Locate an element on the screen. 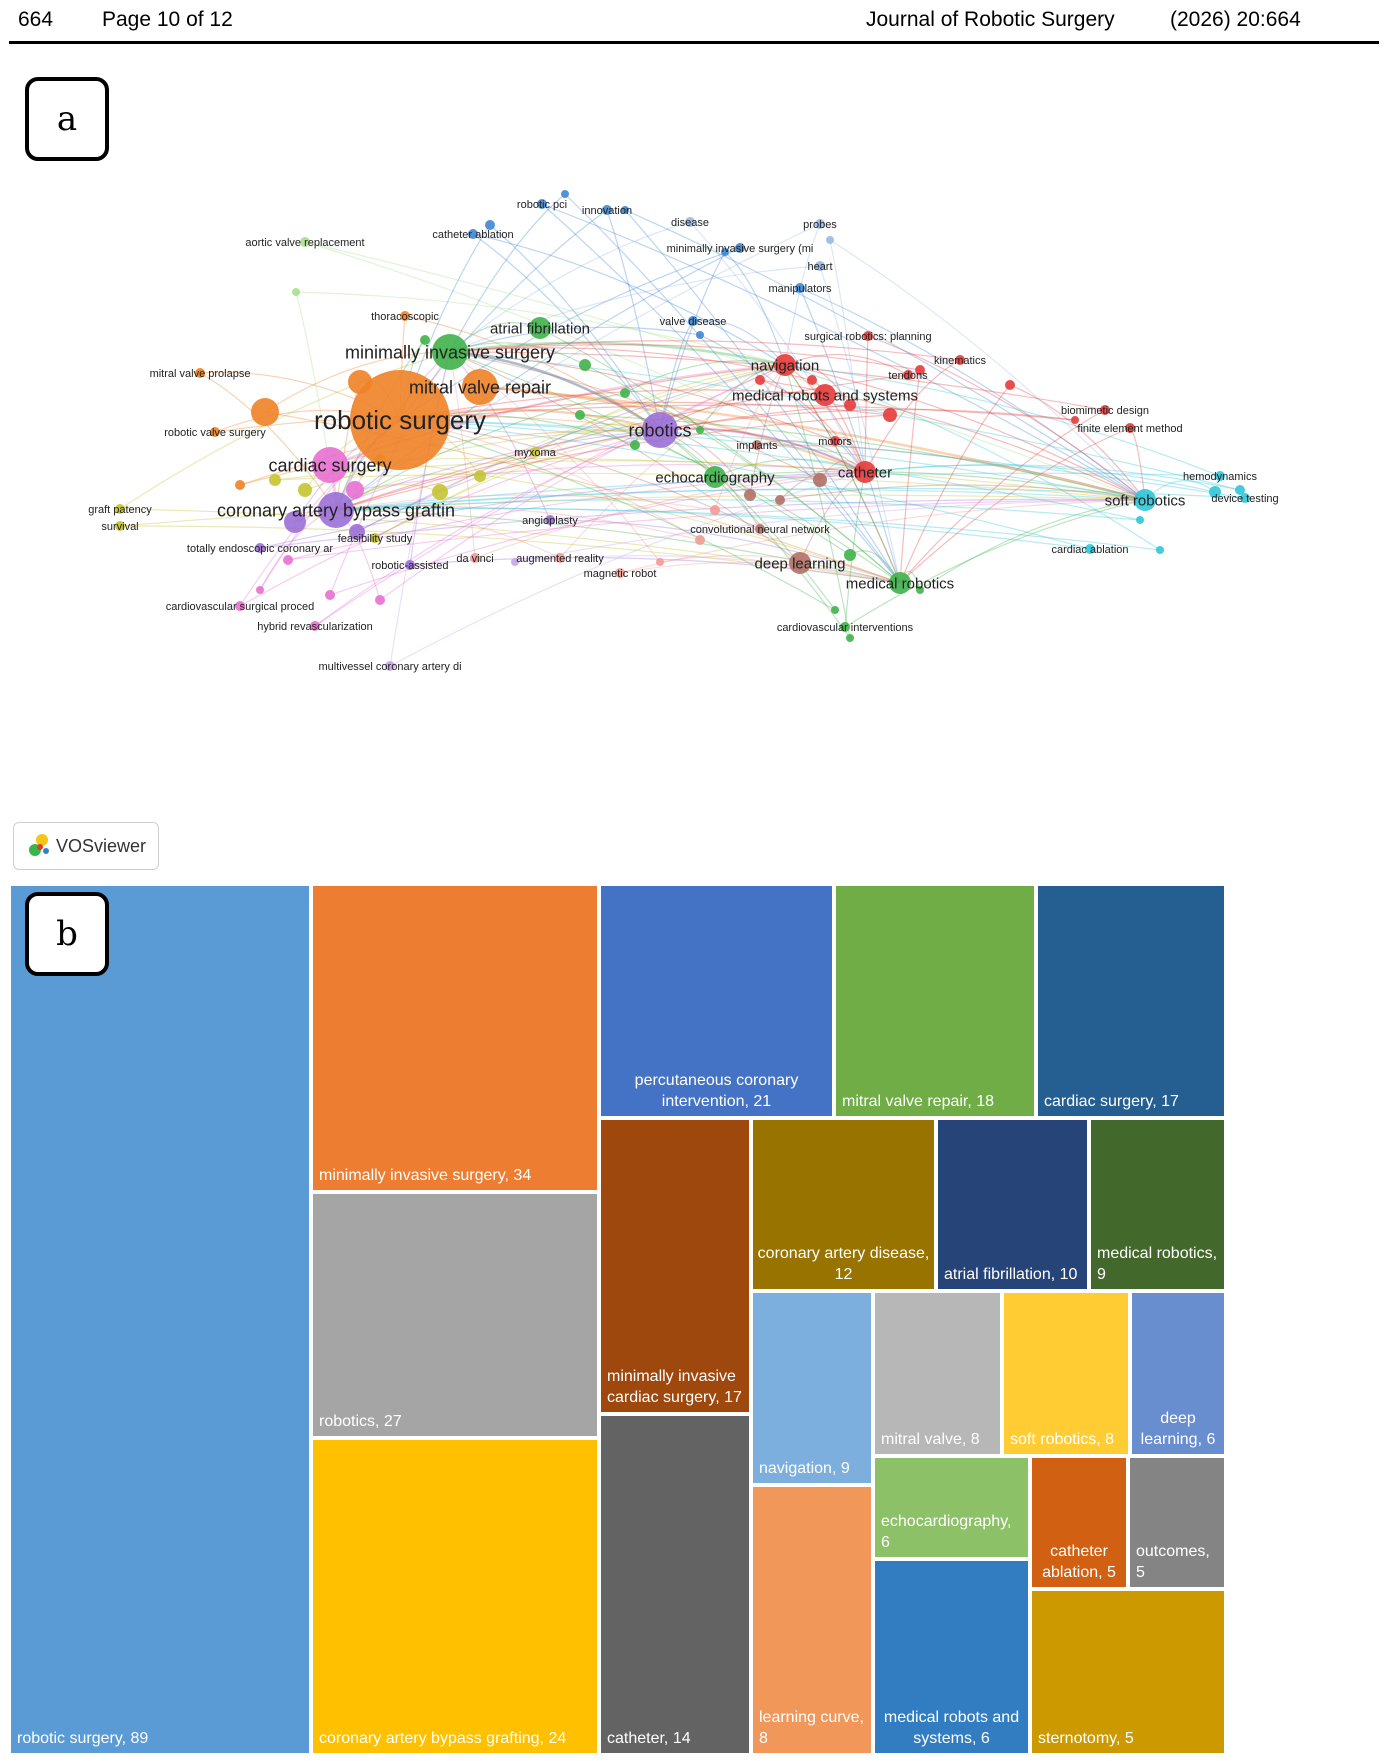  treemap-cell-cardiac-surgery: cardiac surgery, 17 is located at coordinates (1131, 1001).